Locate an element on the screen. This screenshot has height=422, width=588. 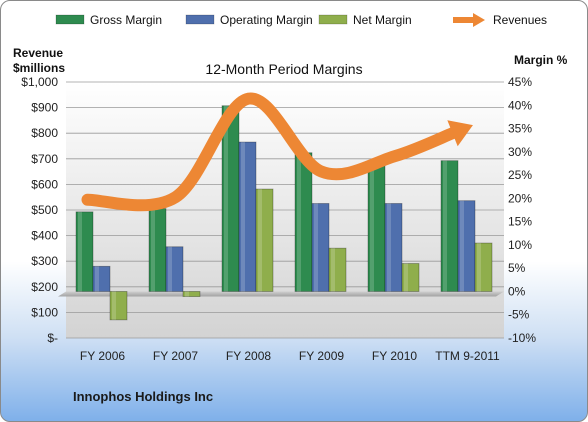
y-right-tick-label: 45% is located at coordinates (520, 82).